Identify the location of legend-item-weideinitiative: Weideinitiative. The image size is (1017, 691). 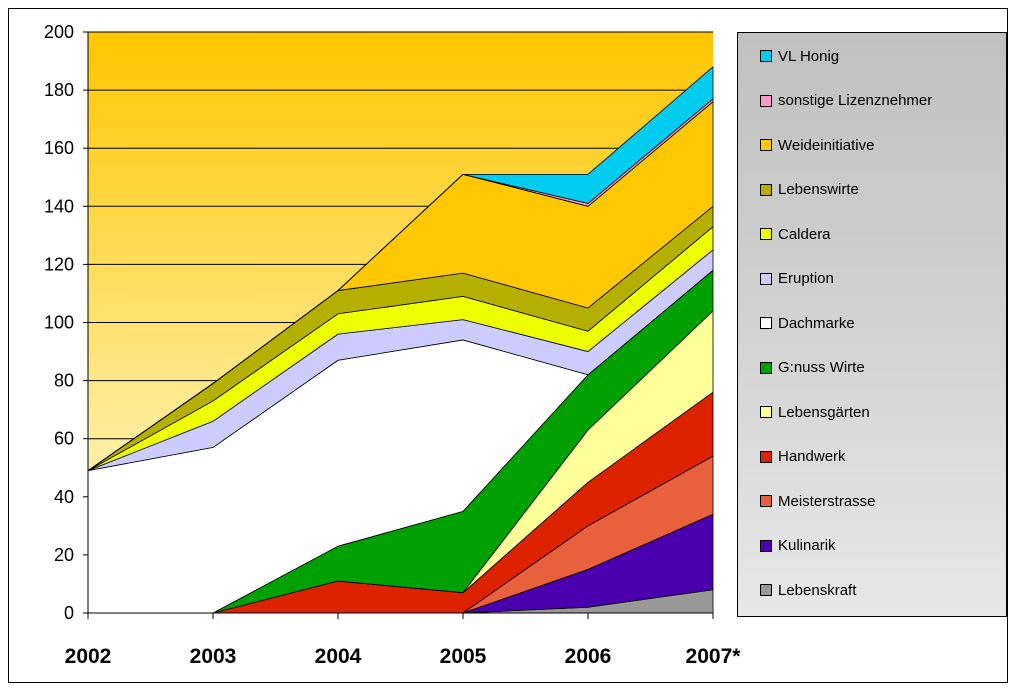
(817, 145).